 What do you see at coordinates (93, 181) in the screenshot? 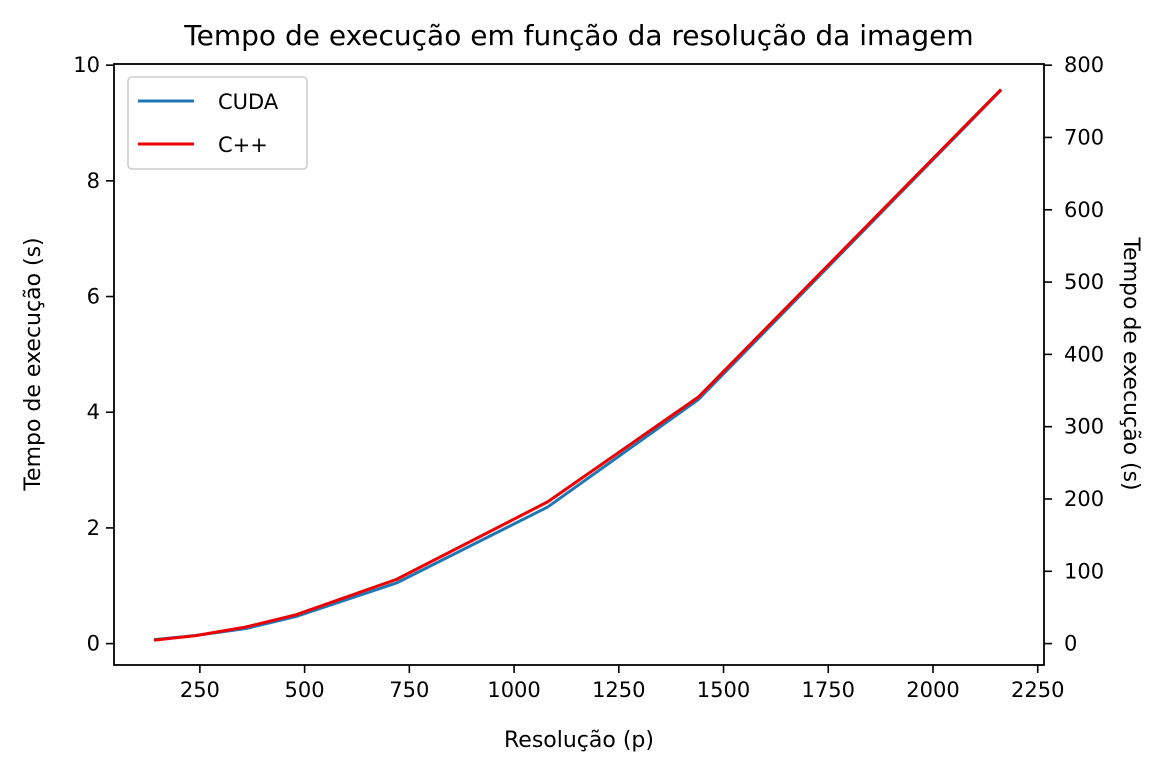
I see `y-tick-label: 8` at bounding box center [93, 181].